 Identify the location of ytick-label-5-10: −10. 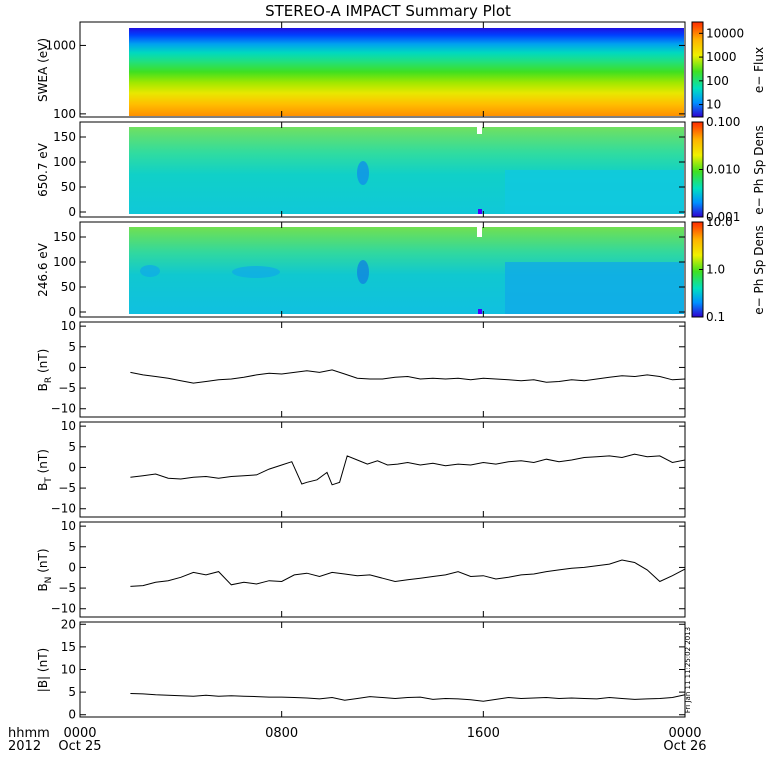
(63, 609).